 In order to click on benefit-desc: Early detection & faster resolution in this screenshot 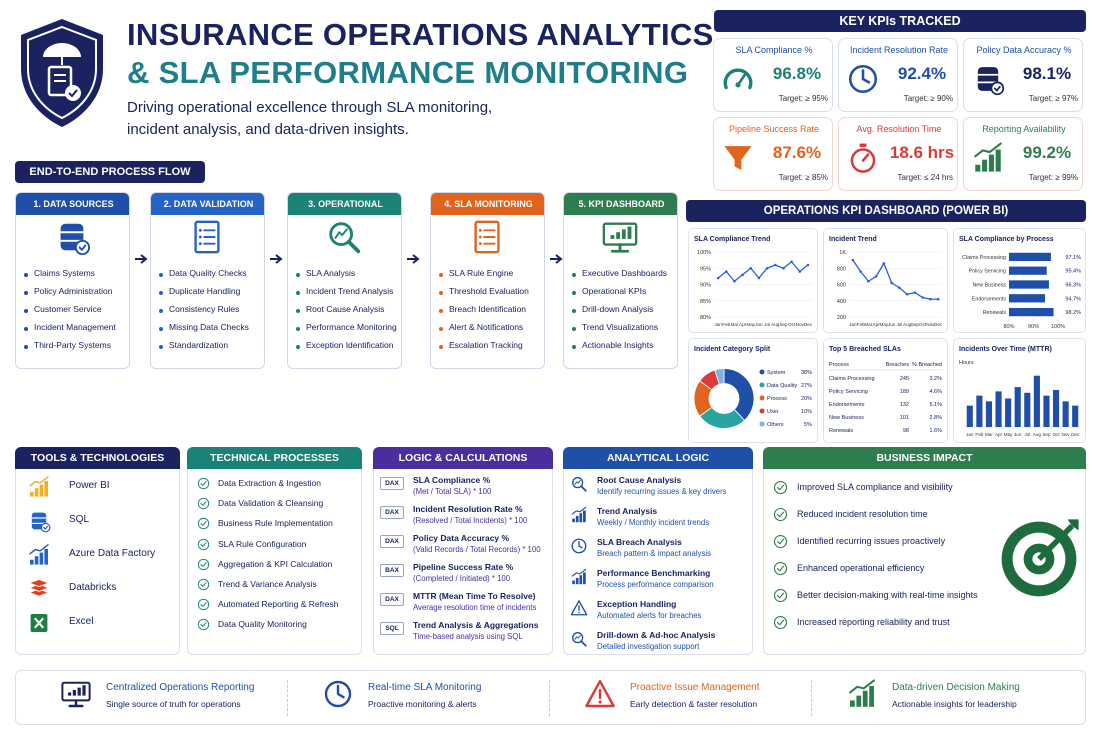, I will do `click(694, 704)`.